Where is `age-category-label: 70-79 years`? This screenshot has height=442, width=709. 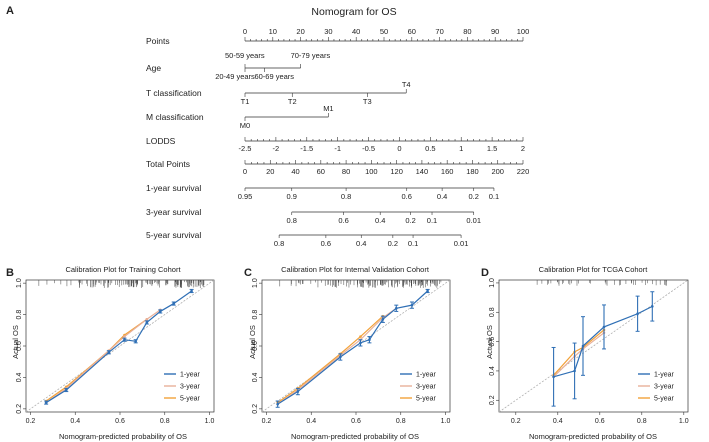
age-category-label: 70-79 years is located at coordinates (311, 55).